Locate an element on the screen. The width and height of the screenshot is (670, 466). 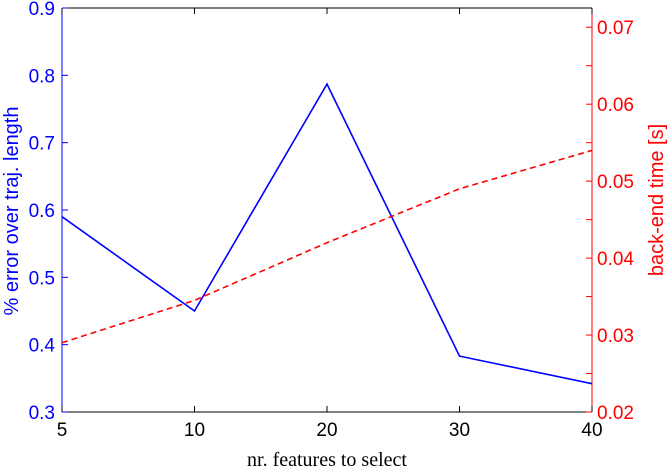
x-tick-label: 20 is located at coordinates (326, 430).